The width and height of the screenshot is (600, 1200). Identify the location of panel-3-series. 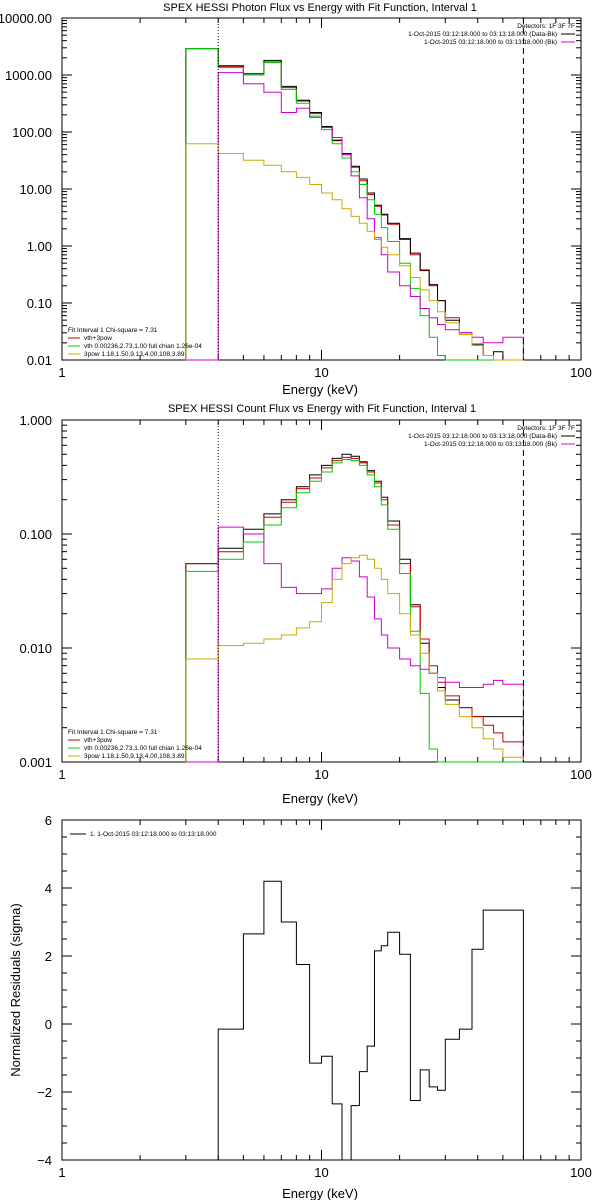
(370, 1020).